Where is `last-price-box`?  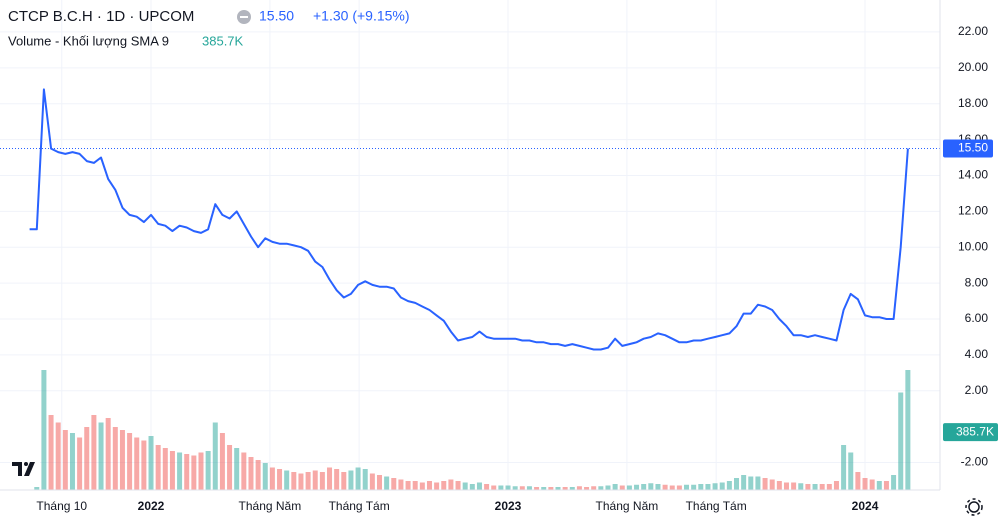 last-price-box is located at coordinates (968, 148).